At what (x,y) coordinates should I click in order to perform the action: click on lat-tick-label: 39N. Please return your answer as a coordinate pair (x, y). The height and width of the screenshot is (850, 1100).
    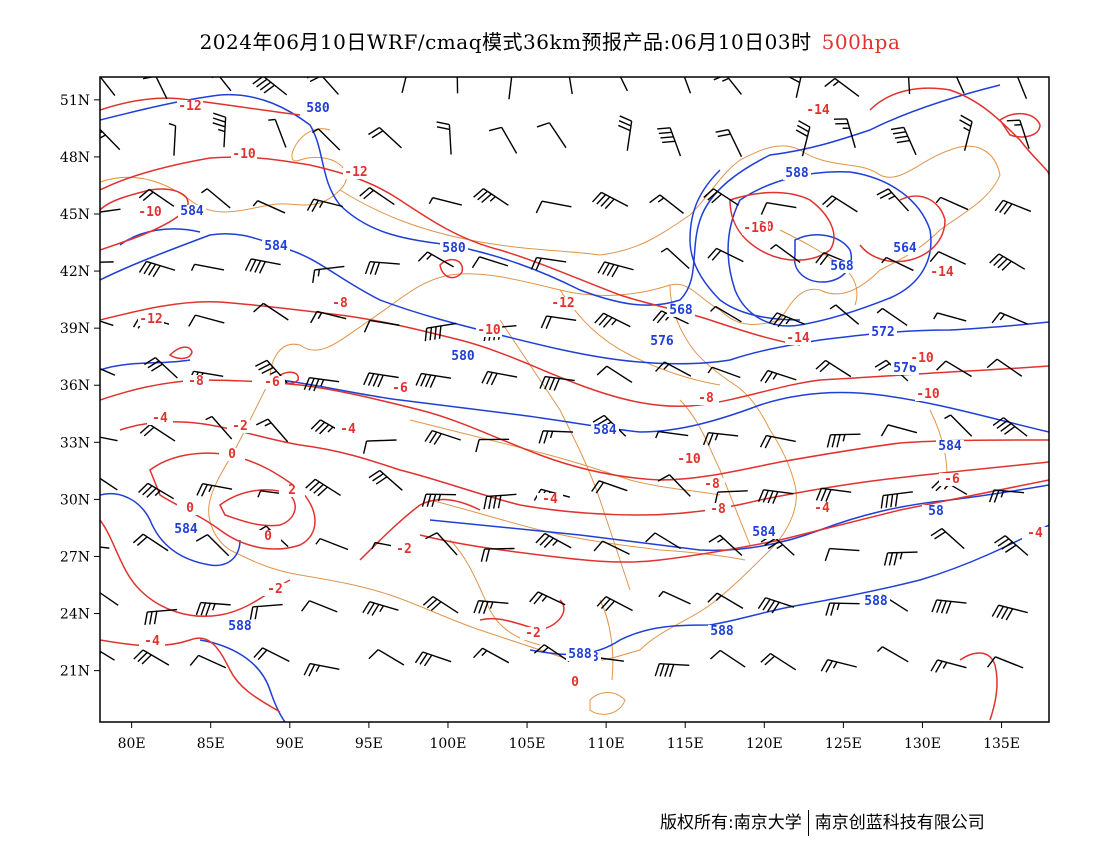
    Looking at the image, I should click on (75, 329).